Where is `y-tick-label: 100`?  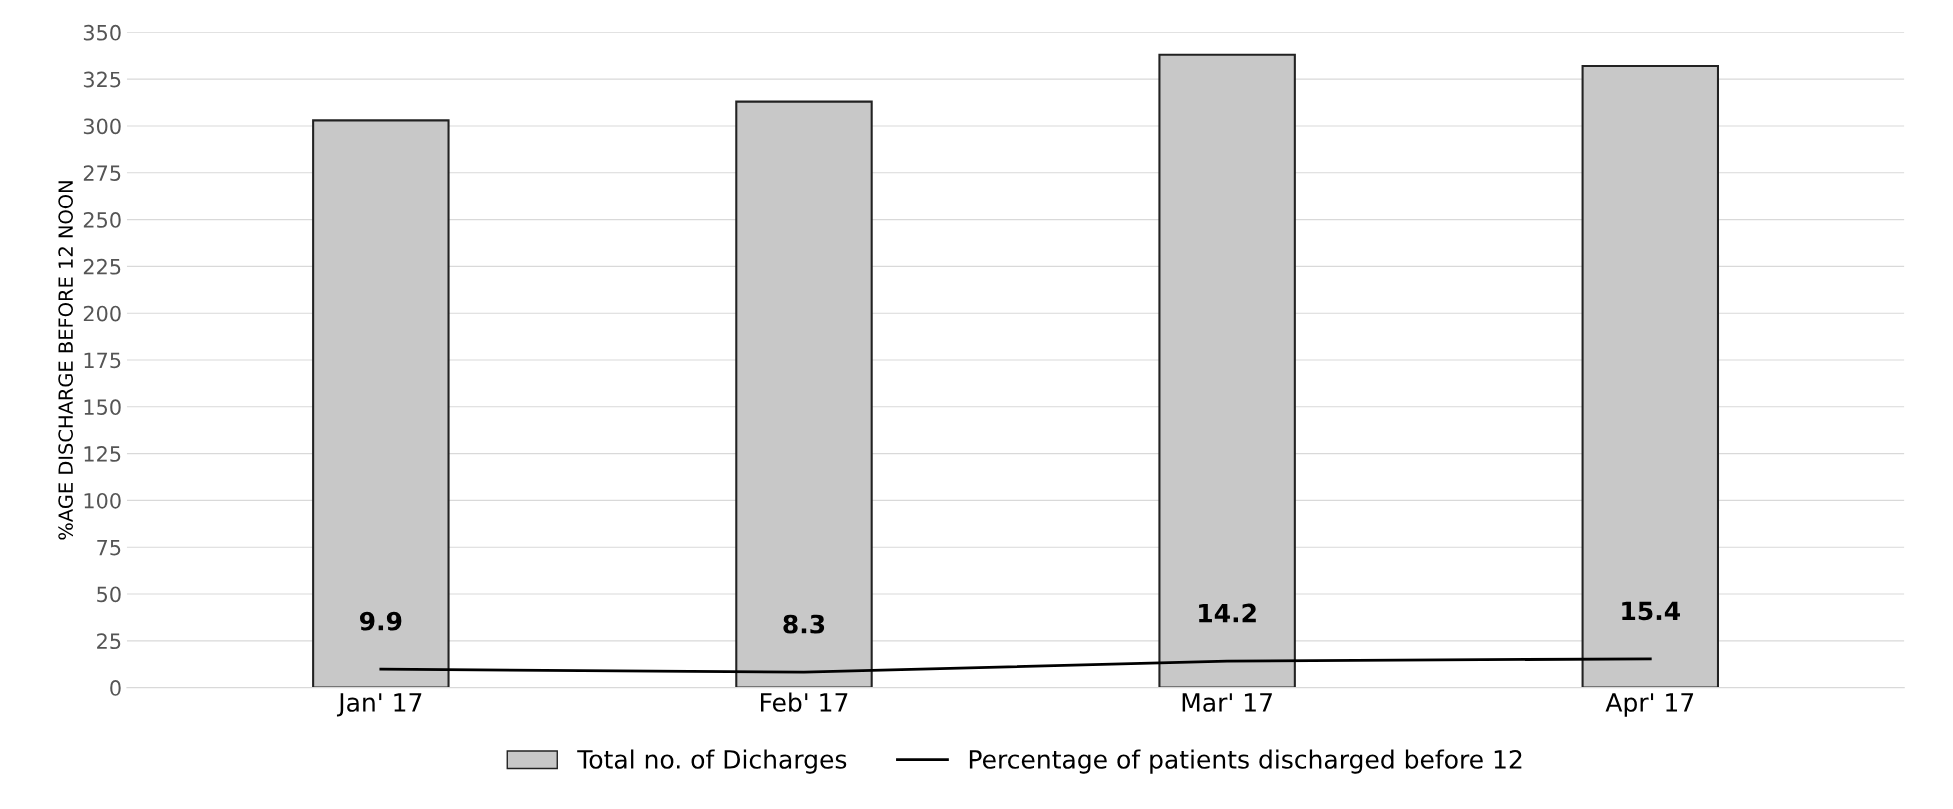
y-tick-label: 100 is located at coordinates (102, 500).